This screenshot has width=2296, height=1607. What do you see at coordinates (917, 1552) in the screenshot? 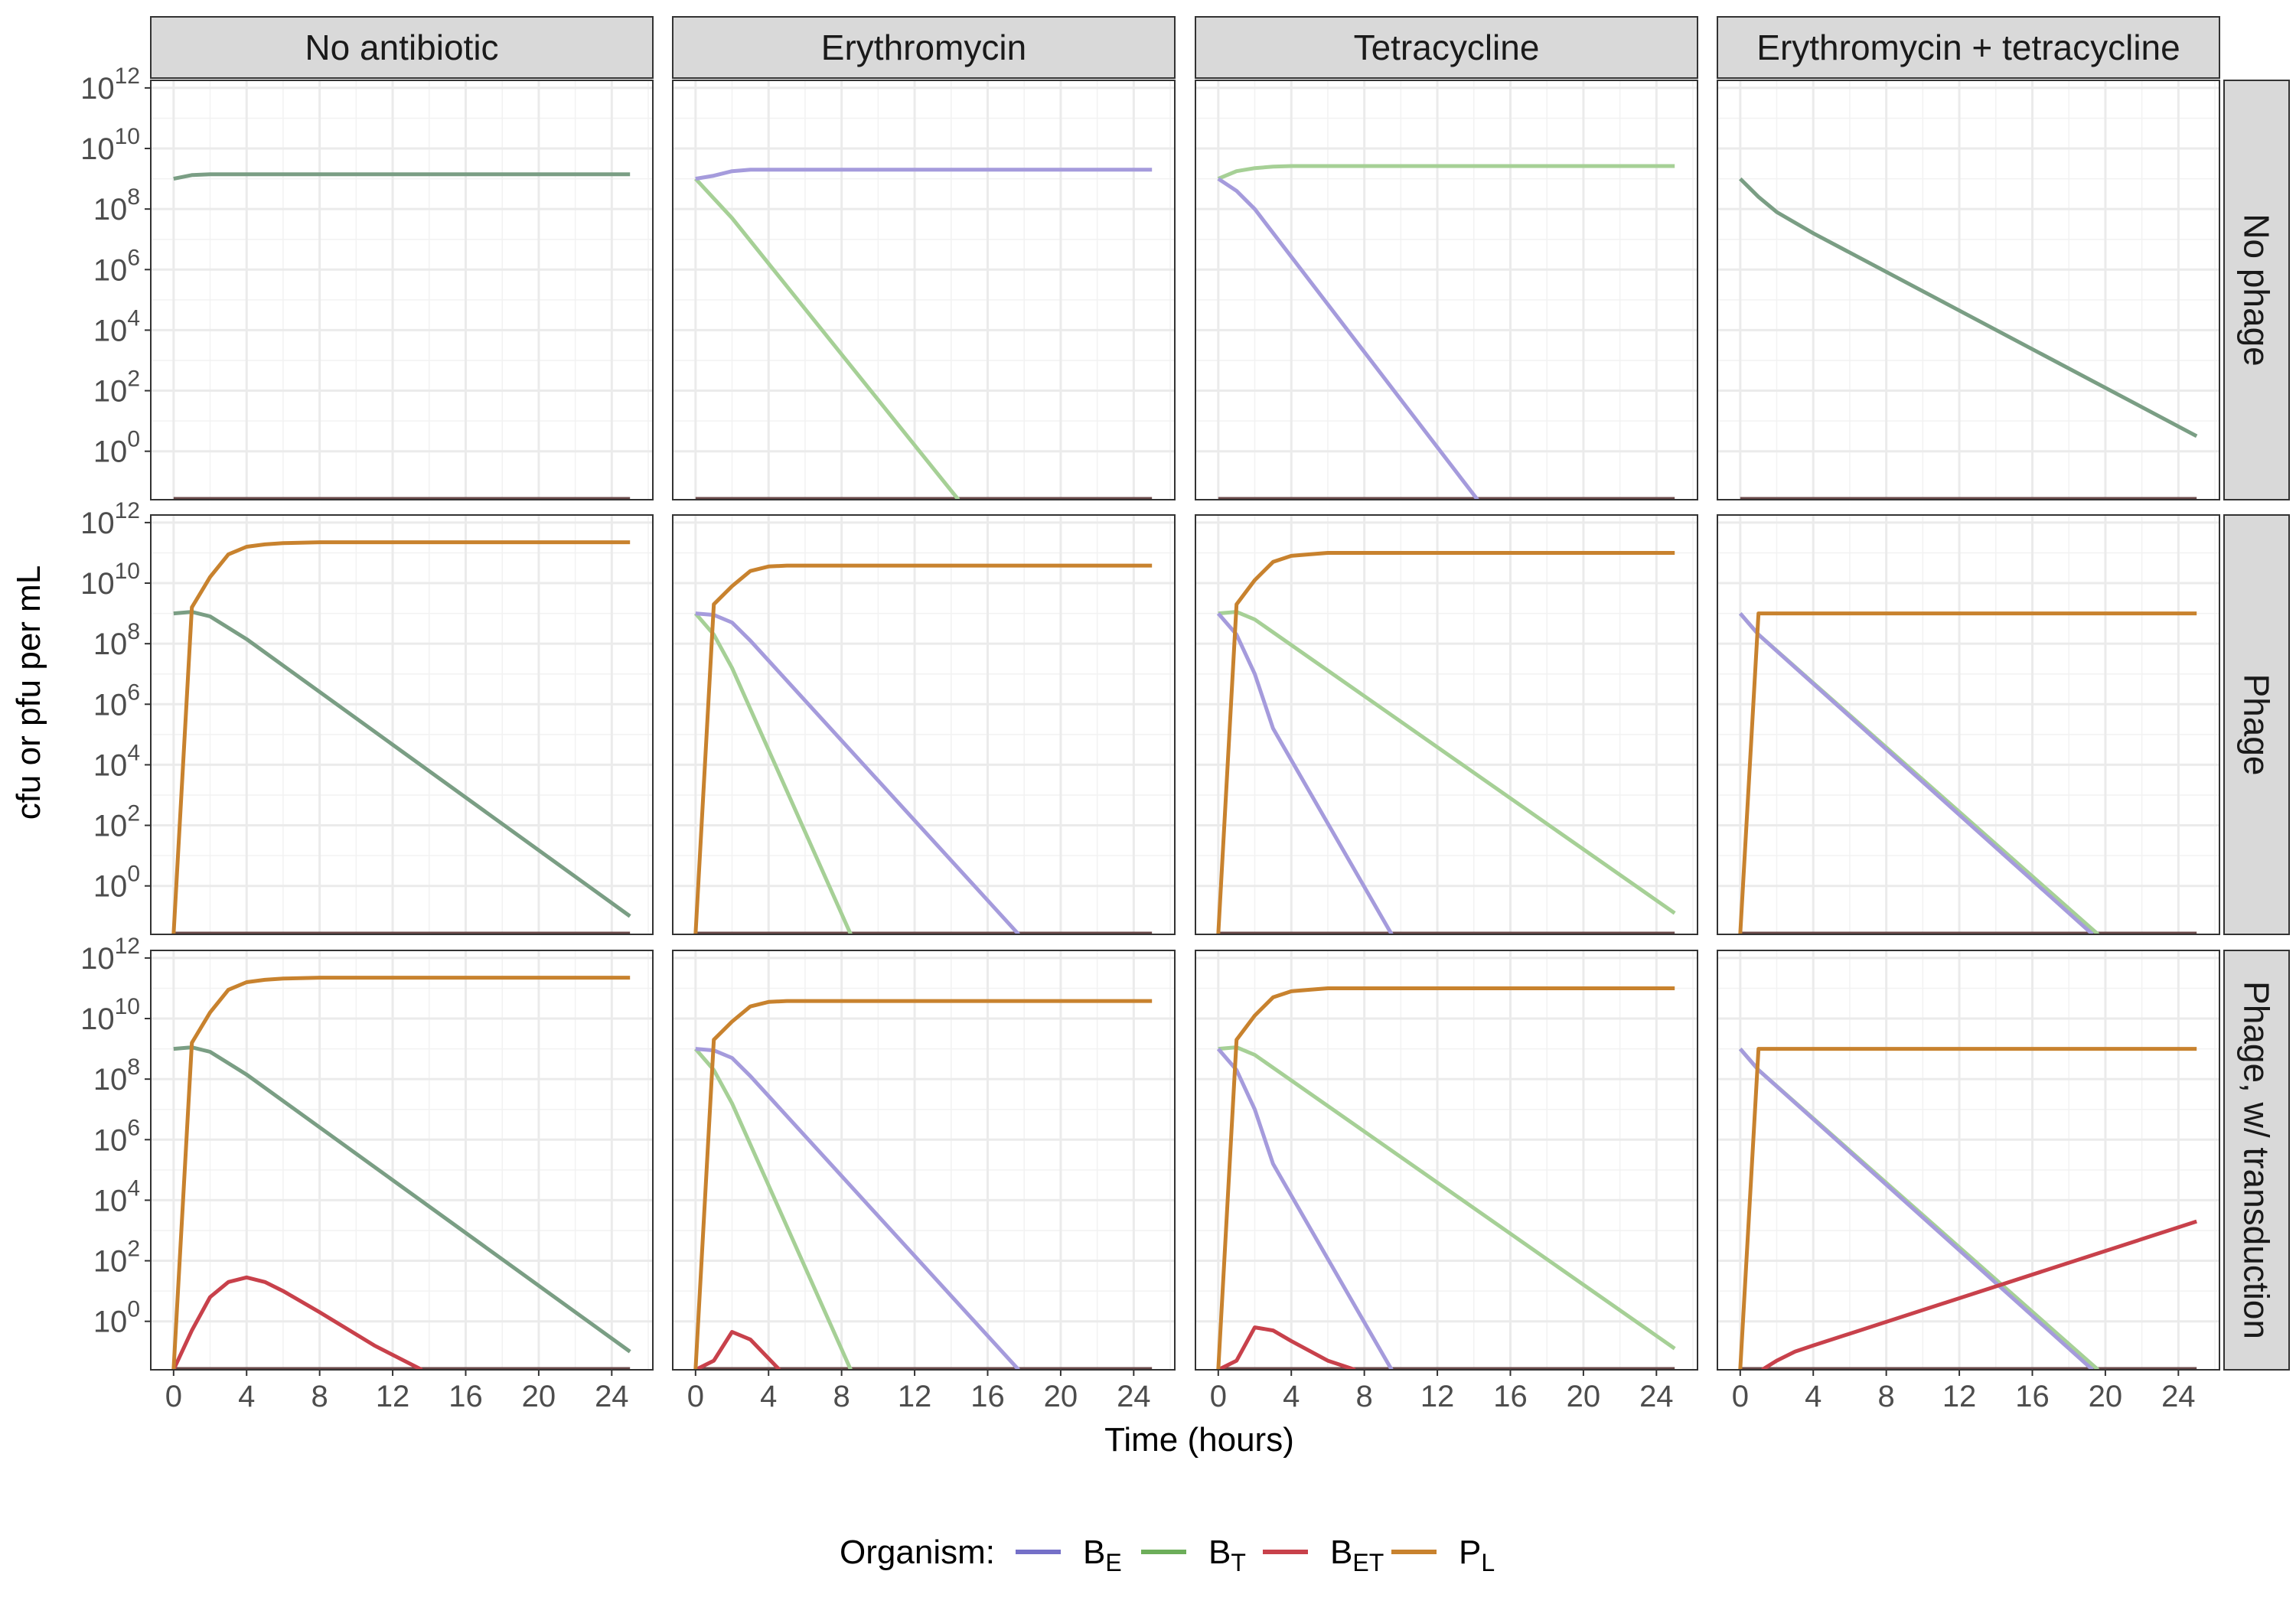
I see `legend-title: Organism:` at bounding box center [917, 1552].